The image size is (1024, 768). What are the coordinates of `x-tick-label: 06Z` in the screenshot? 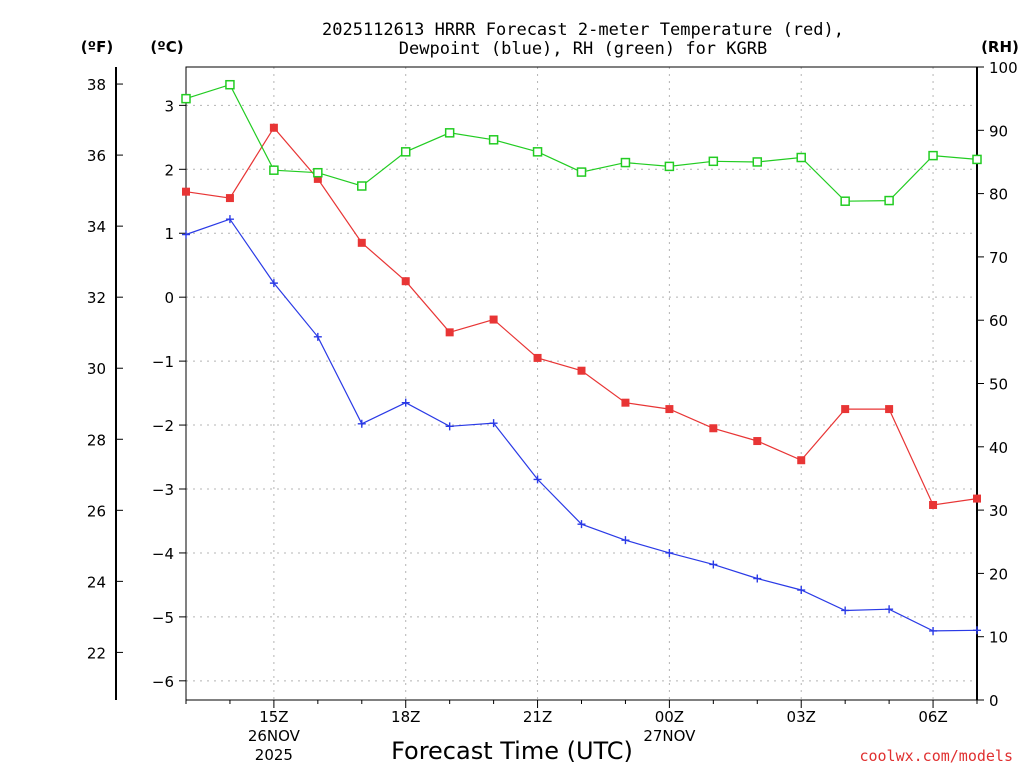 It's located at (932, 717).